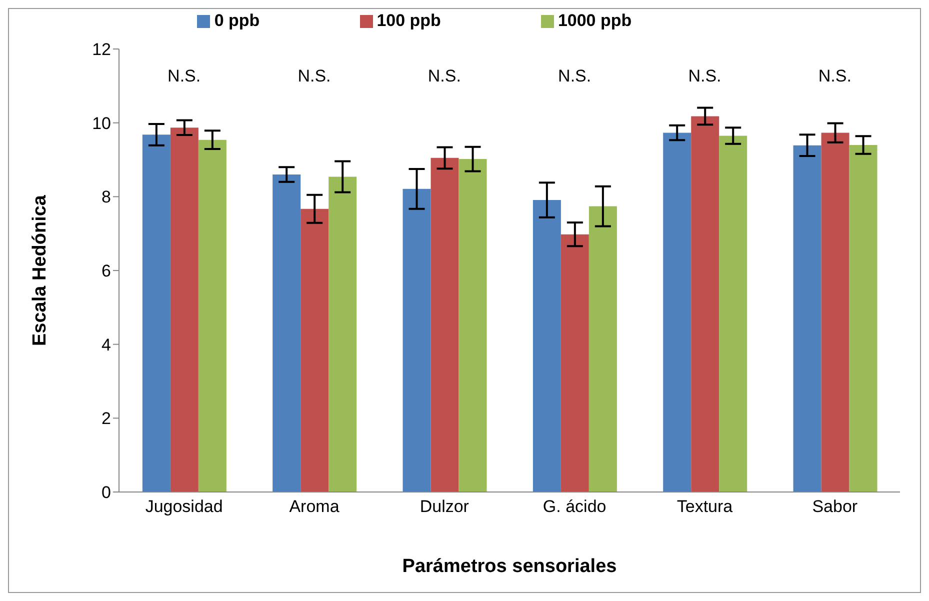 The image size is (929, 601). I want to click on x-tick-label: Dulzor, so click(445, 506).